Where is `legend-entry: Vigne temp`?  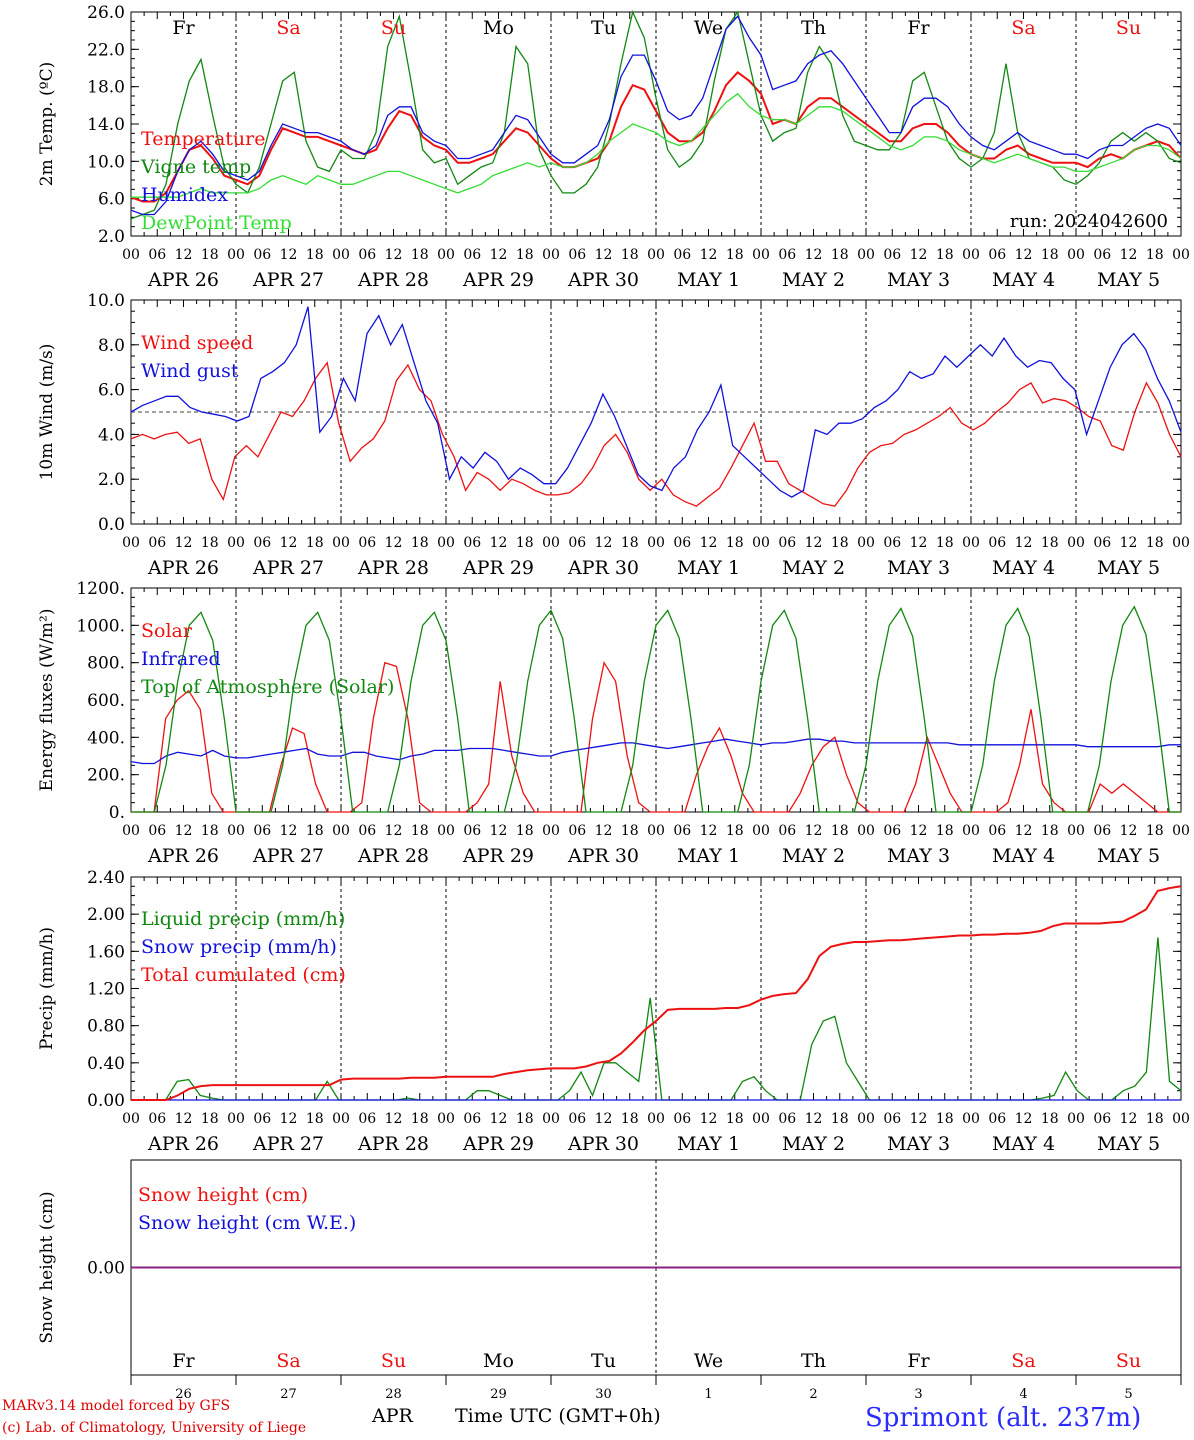
legend-entry: Vigne temp is located at coordinates (195, 167).